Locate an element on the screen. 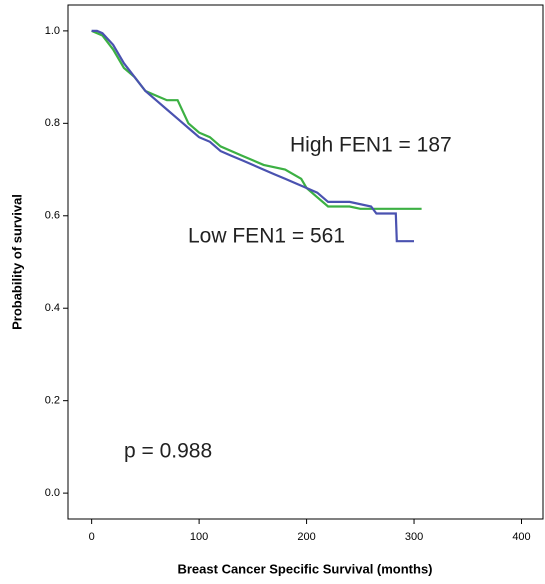  x-tick-label: 200 is located at coordinates (306, 537).